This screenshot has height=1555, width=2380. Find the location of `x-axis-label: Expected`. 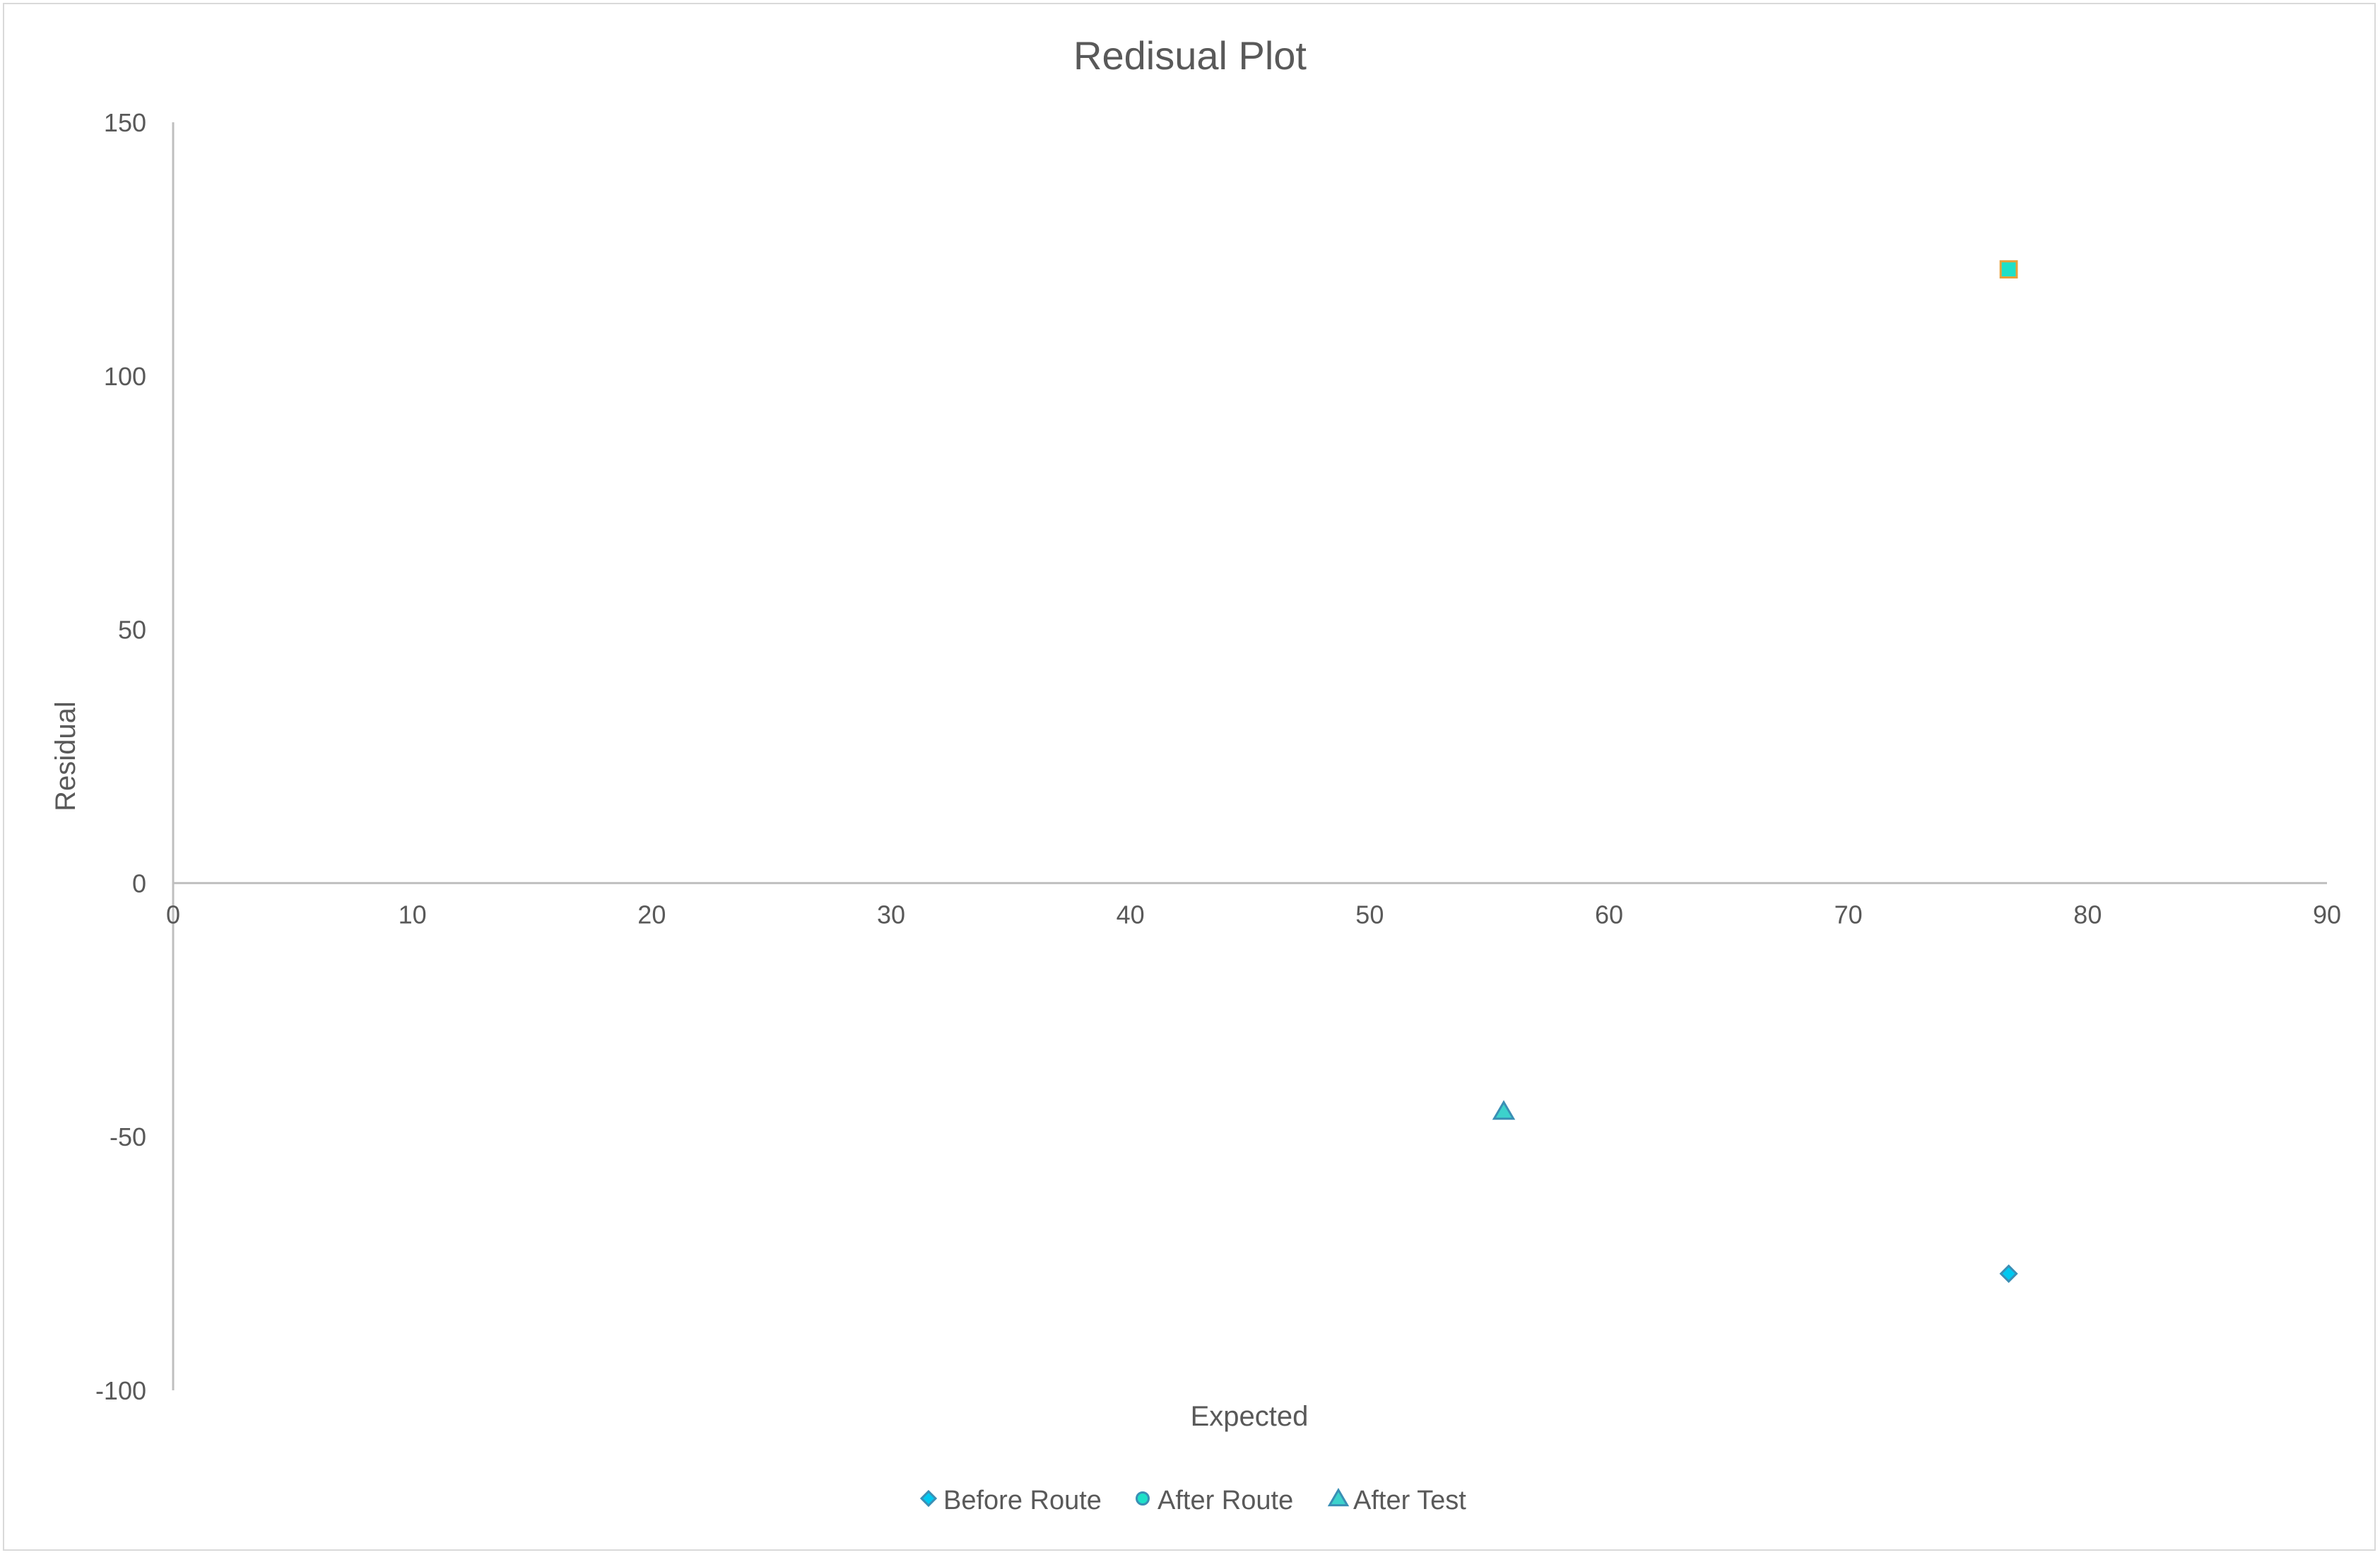

x-axis-label: Expected is located at coordinates (1250, 1416).